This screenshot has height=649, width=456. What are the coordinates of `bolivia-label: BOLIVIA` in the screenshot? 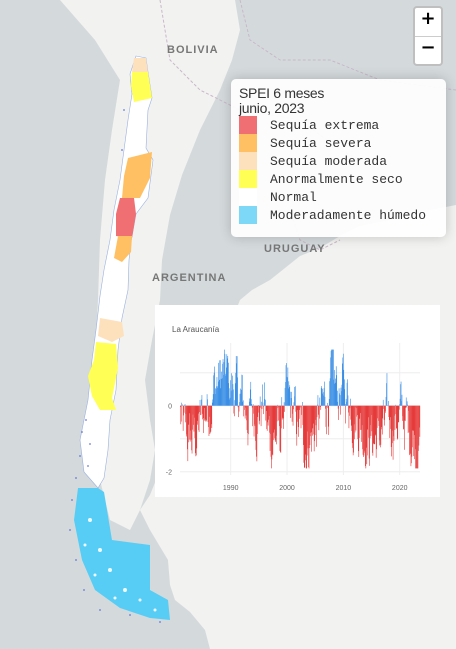 It's located at (193, 50).